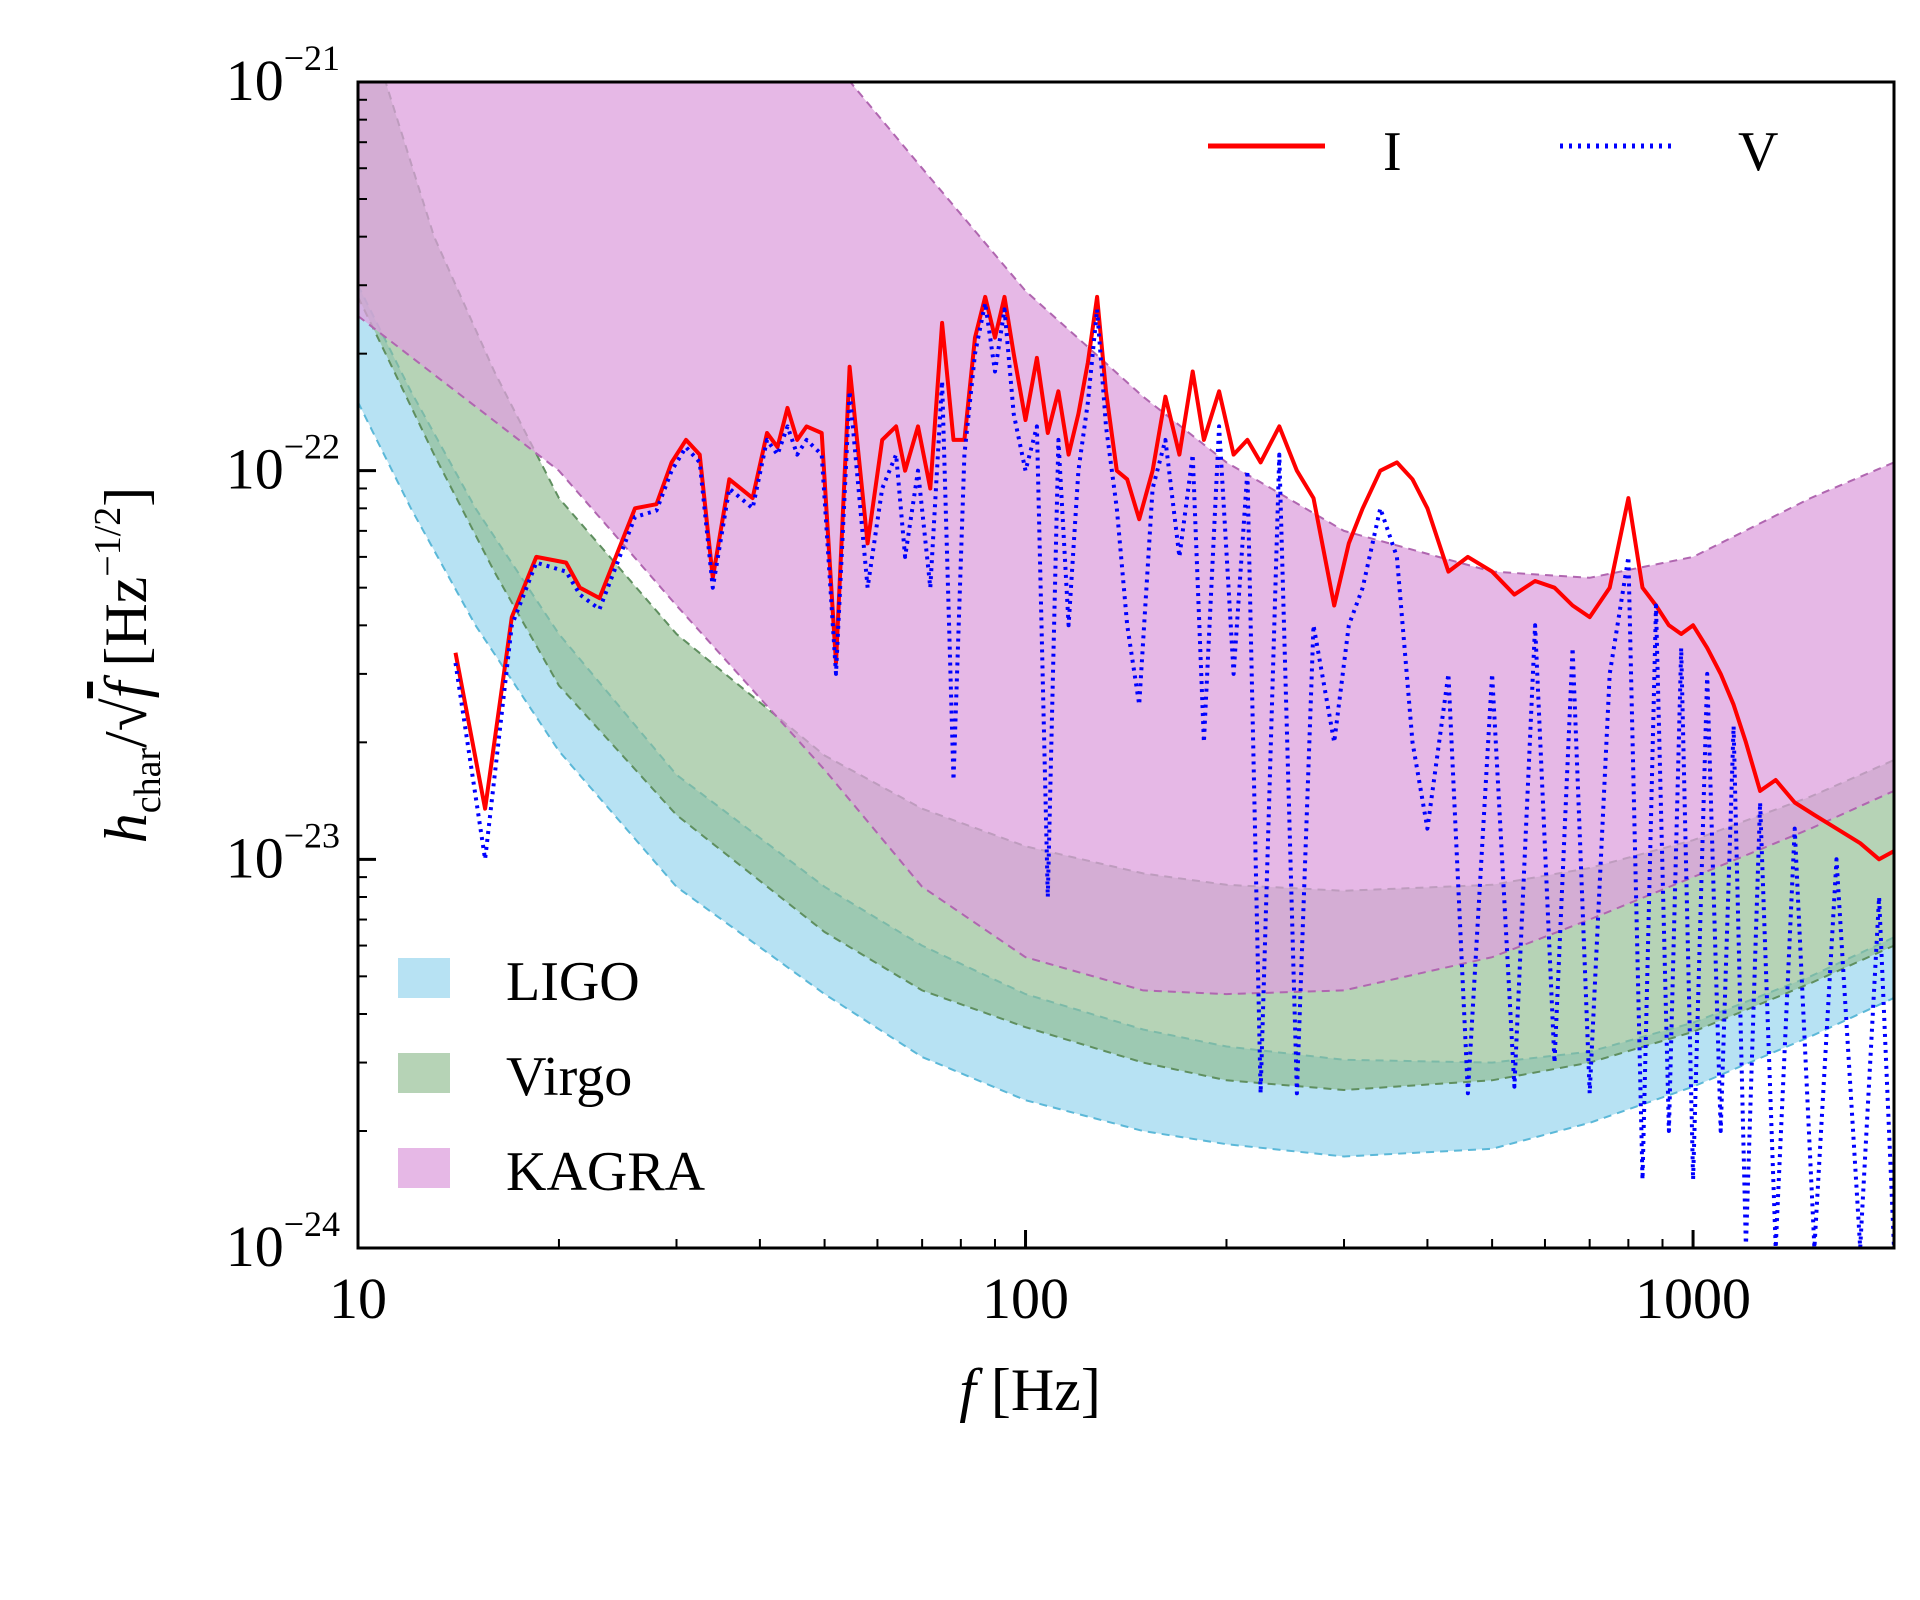  I want to click on legend-label-i: I, so click(1392, 152).